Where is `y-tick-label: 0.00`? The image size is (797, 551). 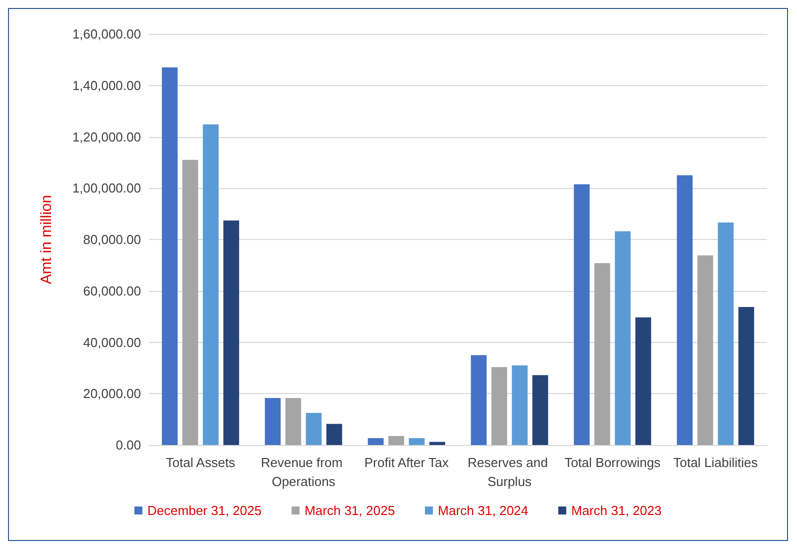
y-tick-label: 0.00 is located at coordinates (128, 445).